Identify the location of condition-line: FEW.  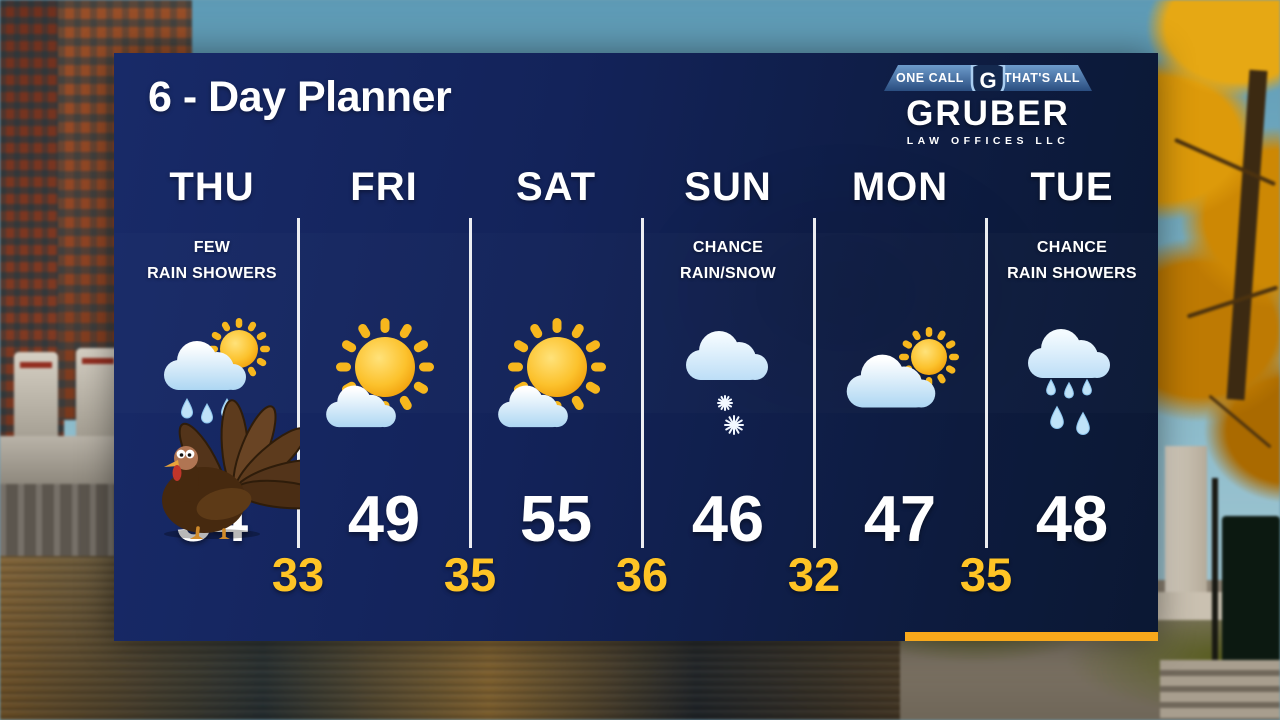
(212, 247).